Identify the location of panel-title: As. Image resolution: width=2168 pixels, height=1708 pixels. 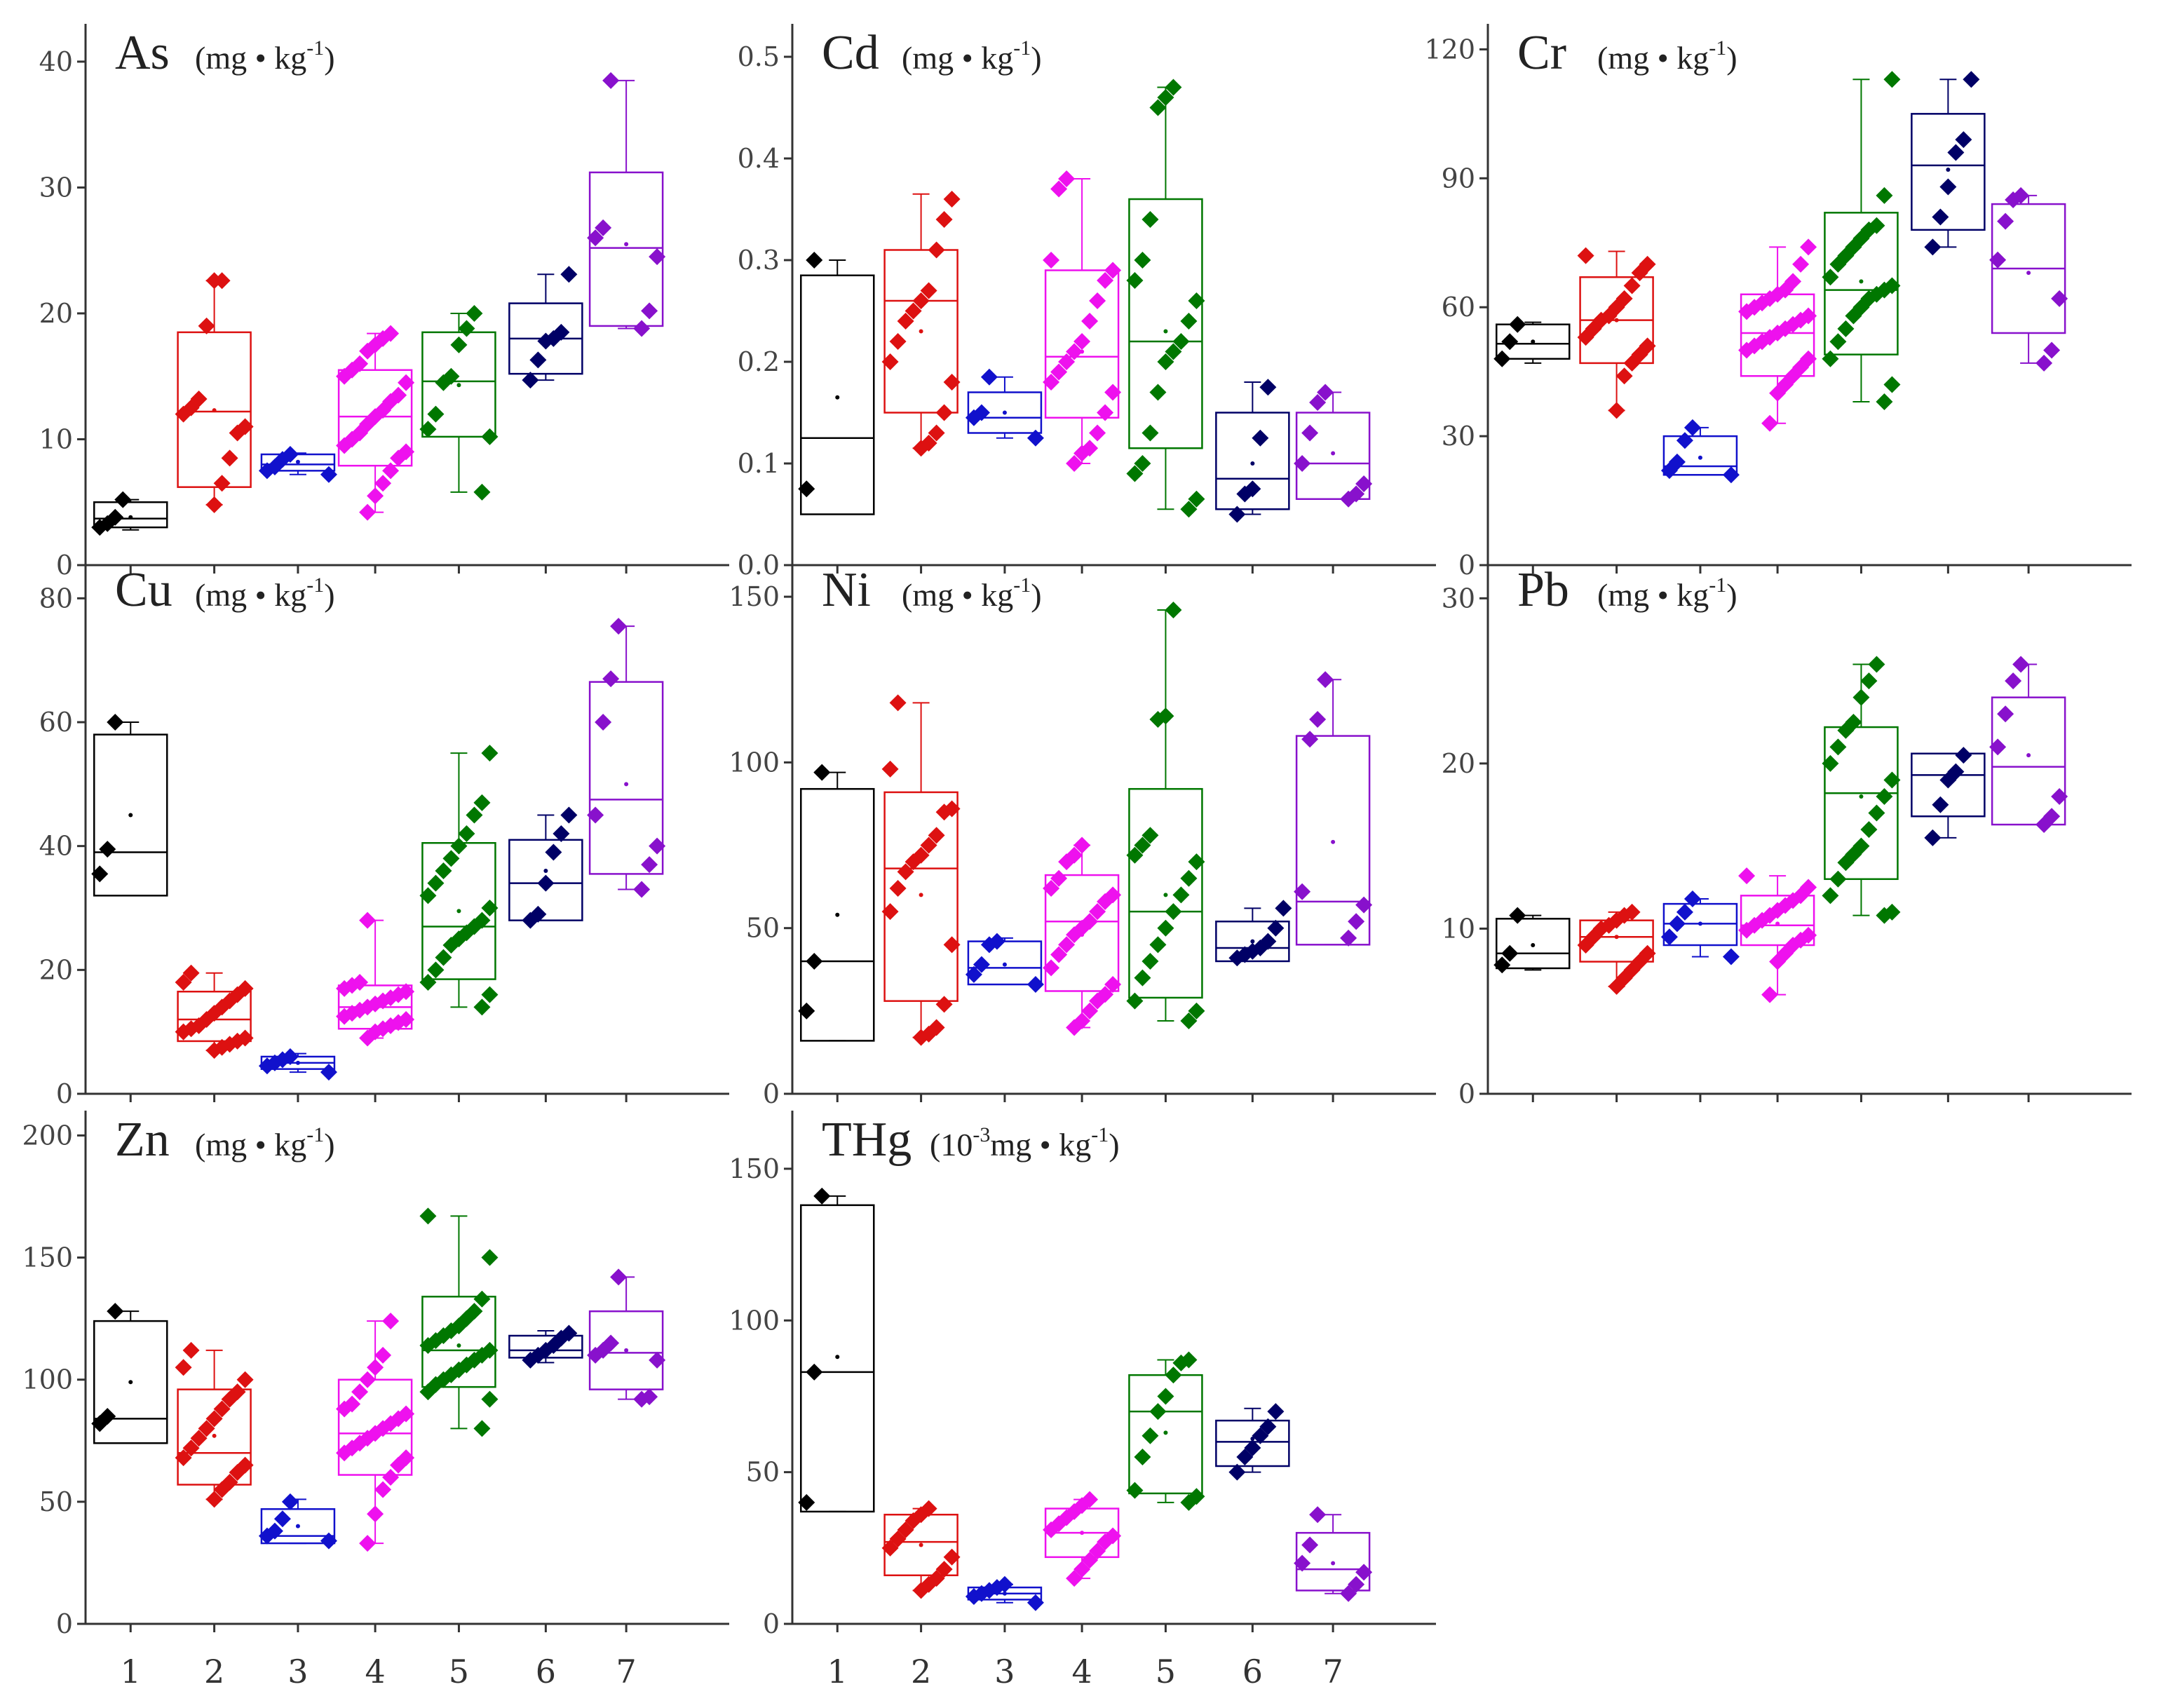
(142, 53).